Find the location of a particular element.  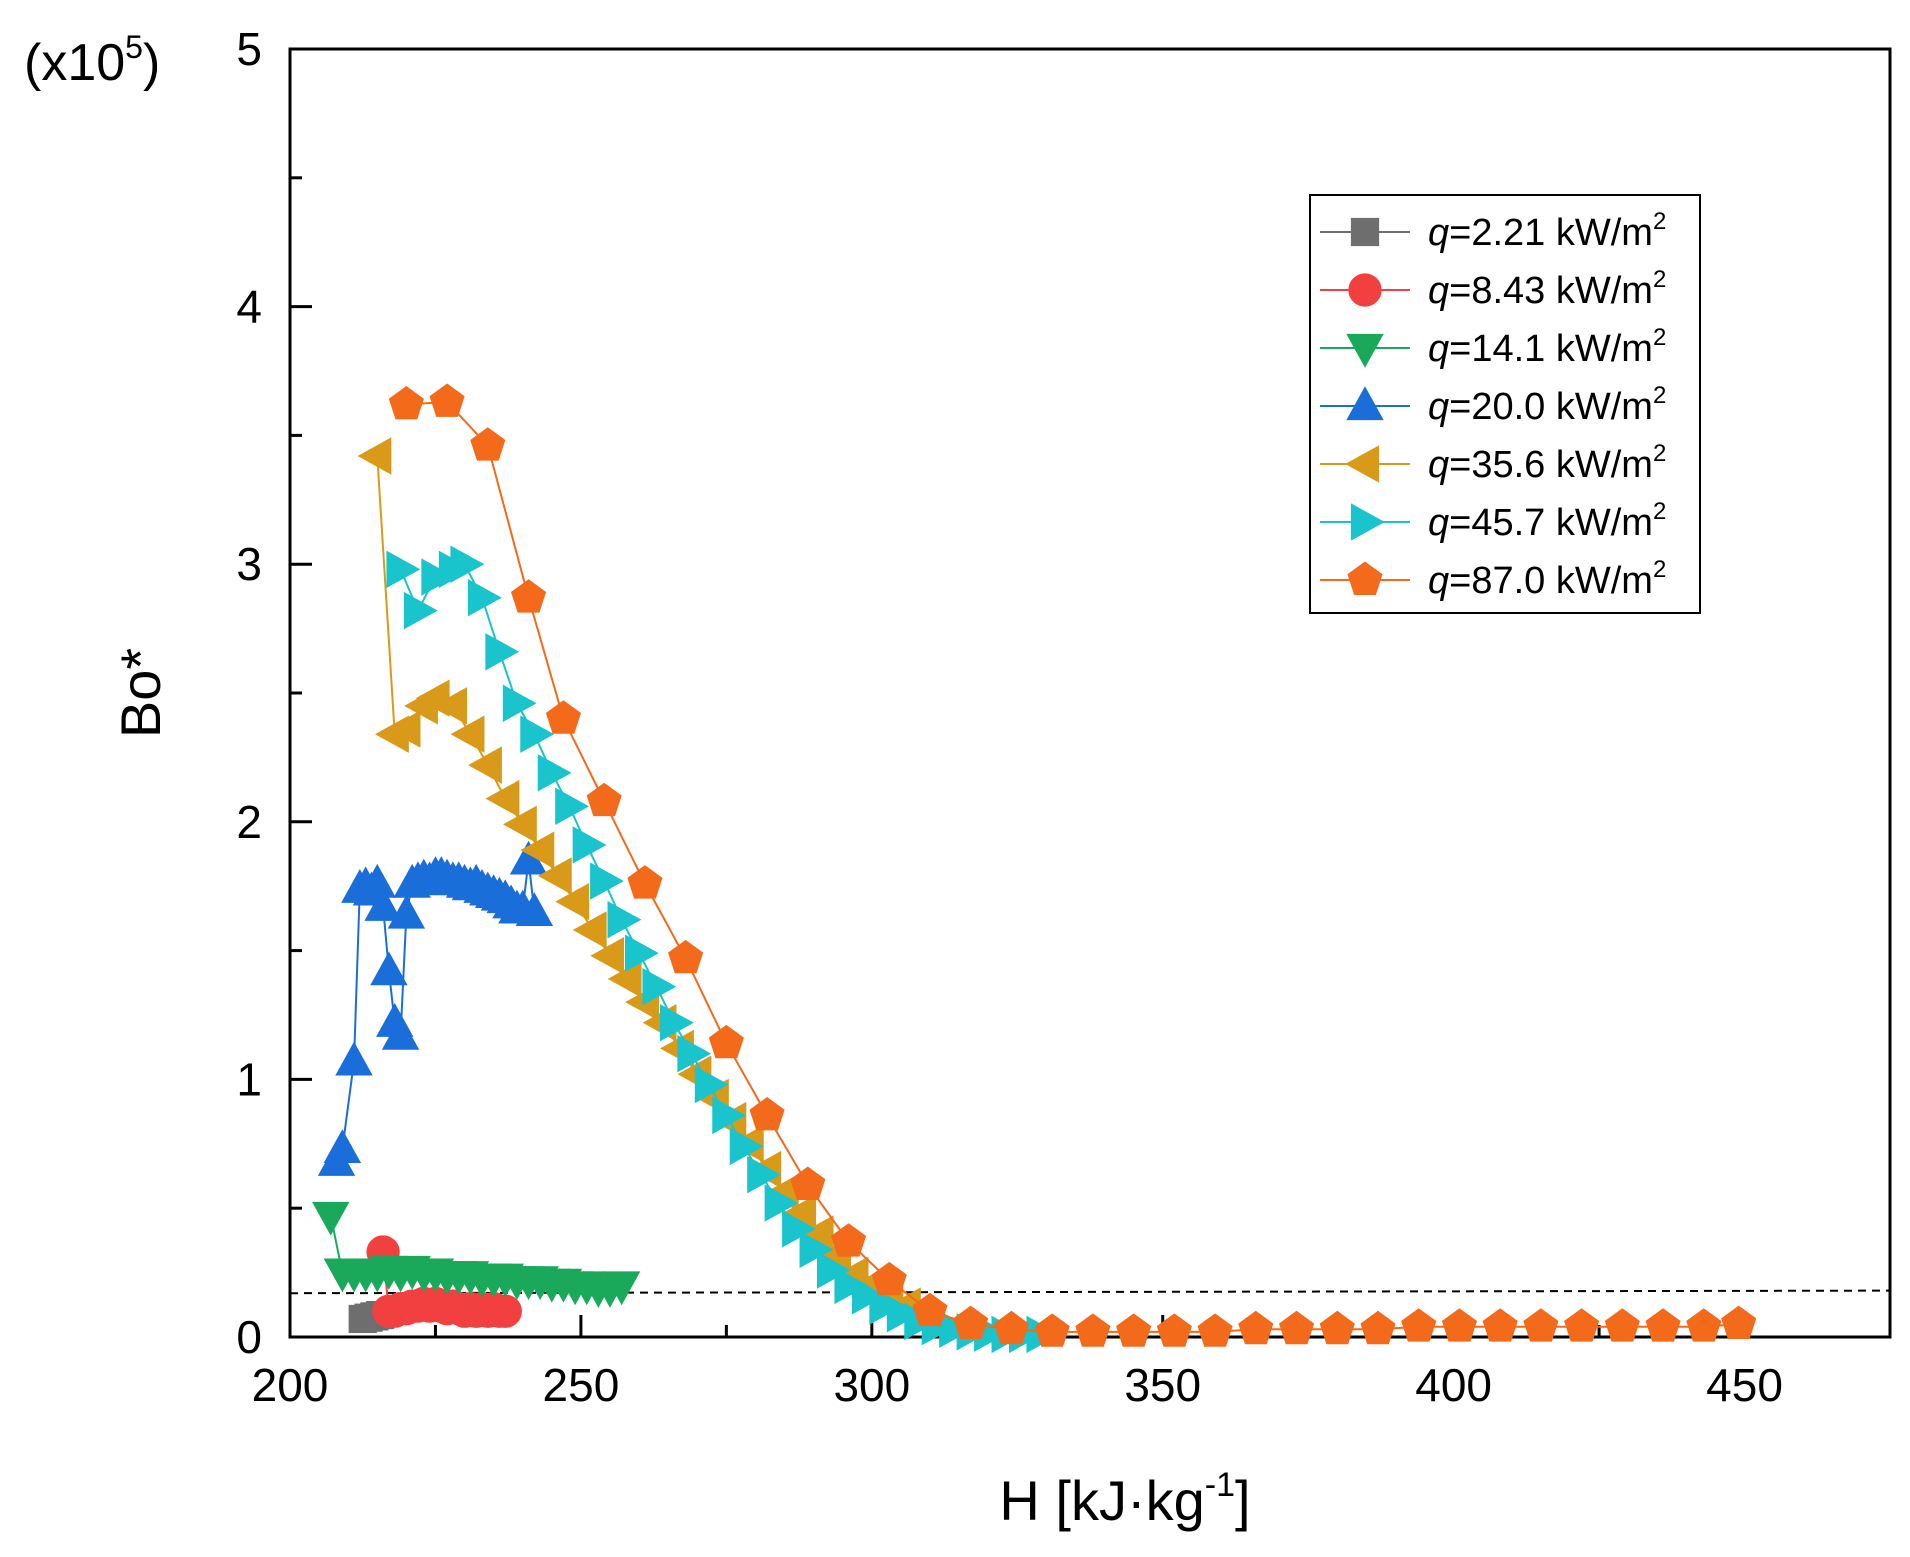

legend-label: q=14.1 kW/m2 is located at coordinates (1547, 347).